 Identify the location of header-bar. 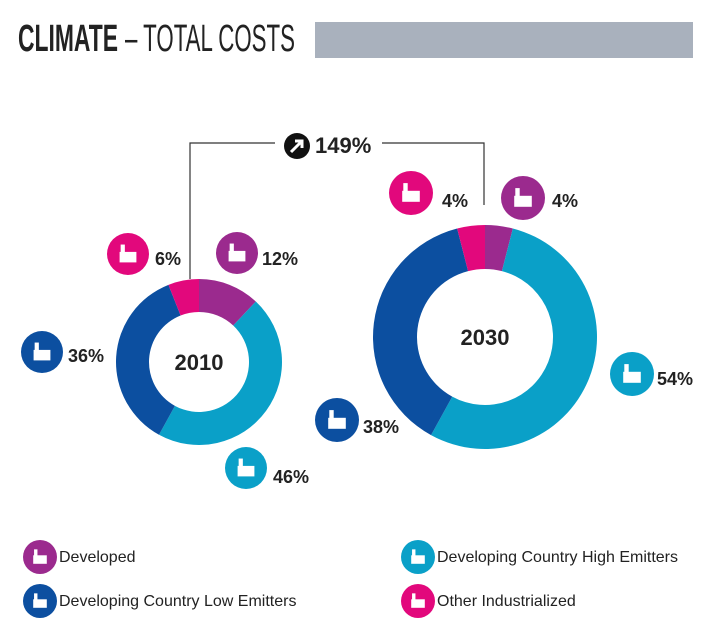
(504, 40).